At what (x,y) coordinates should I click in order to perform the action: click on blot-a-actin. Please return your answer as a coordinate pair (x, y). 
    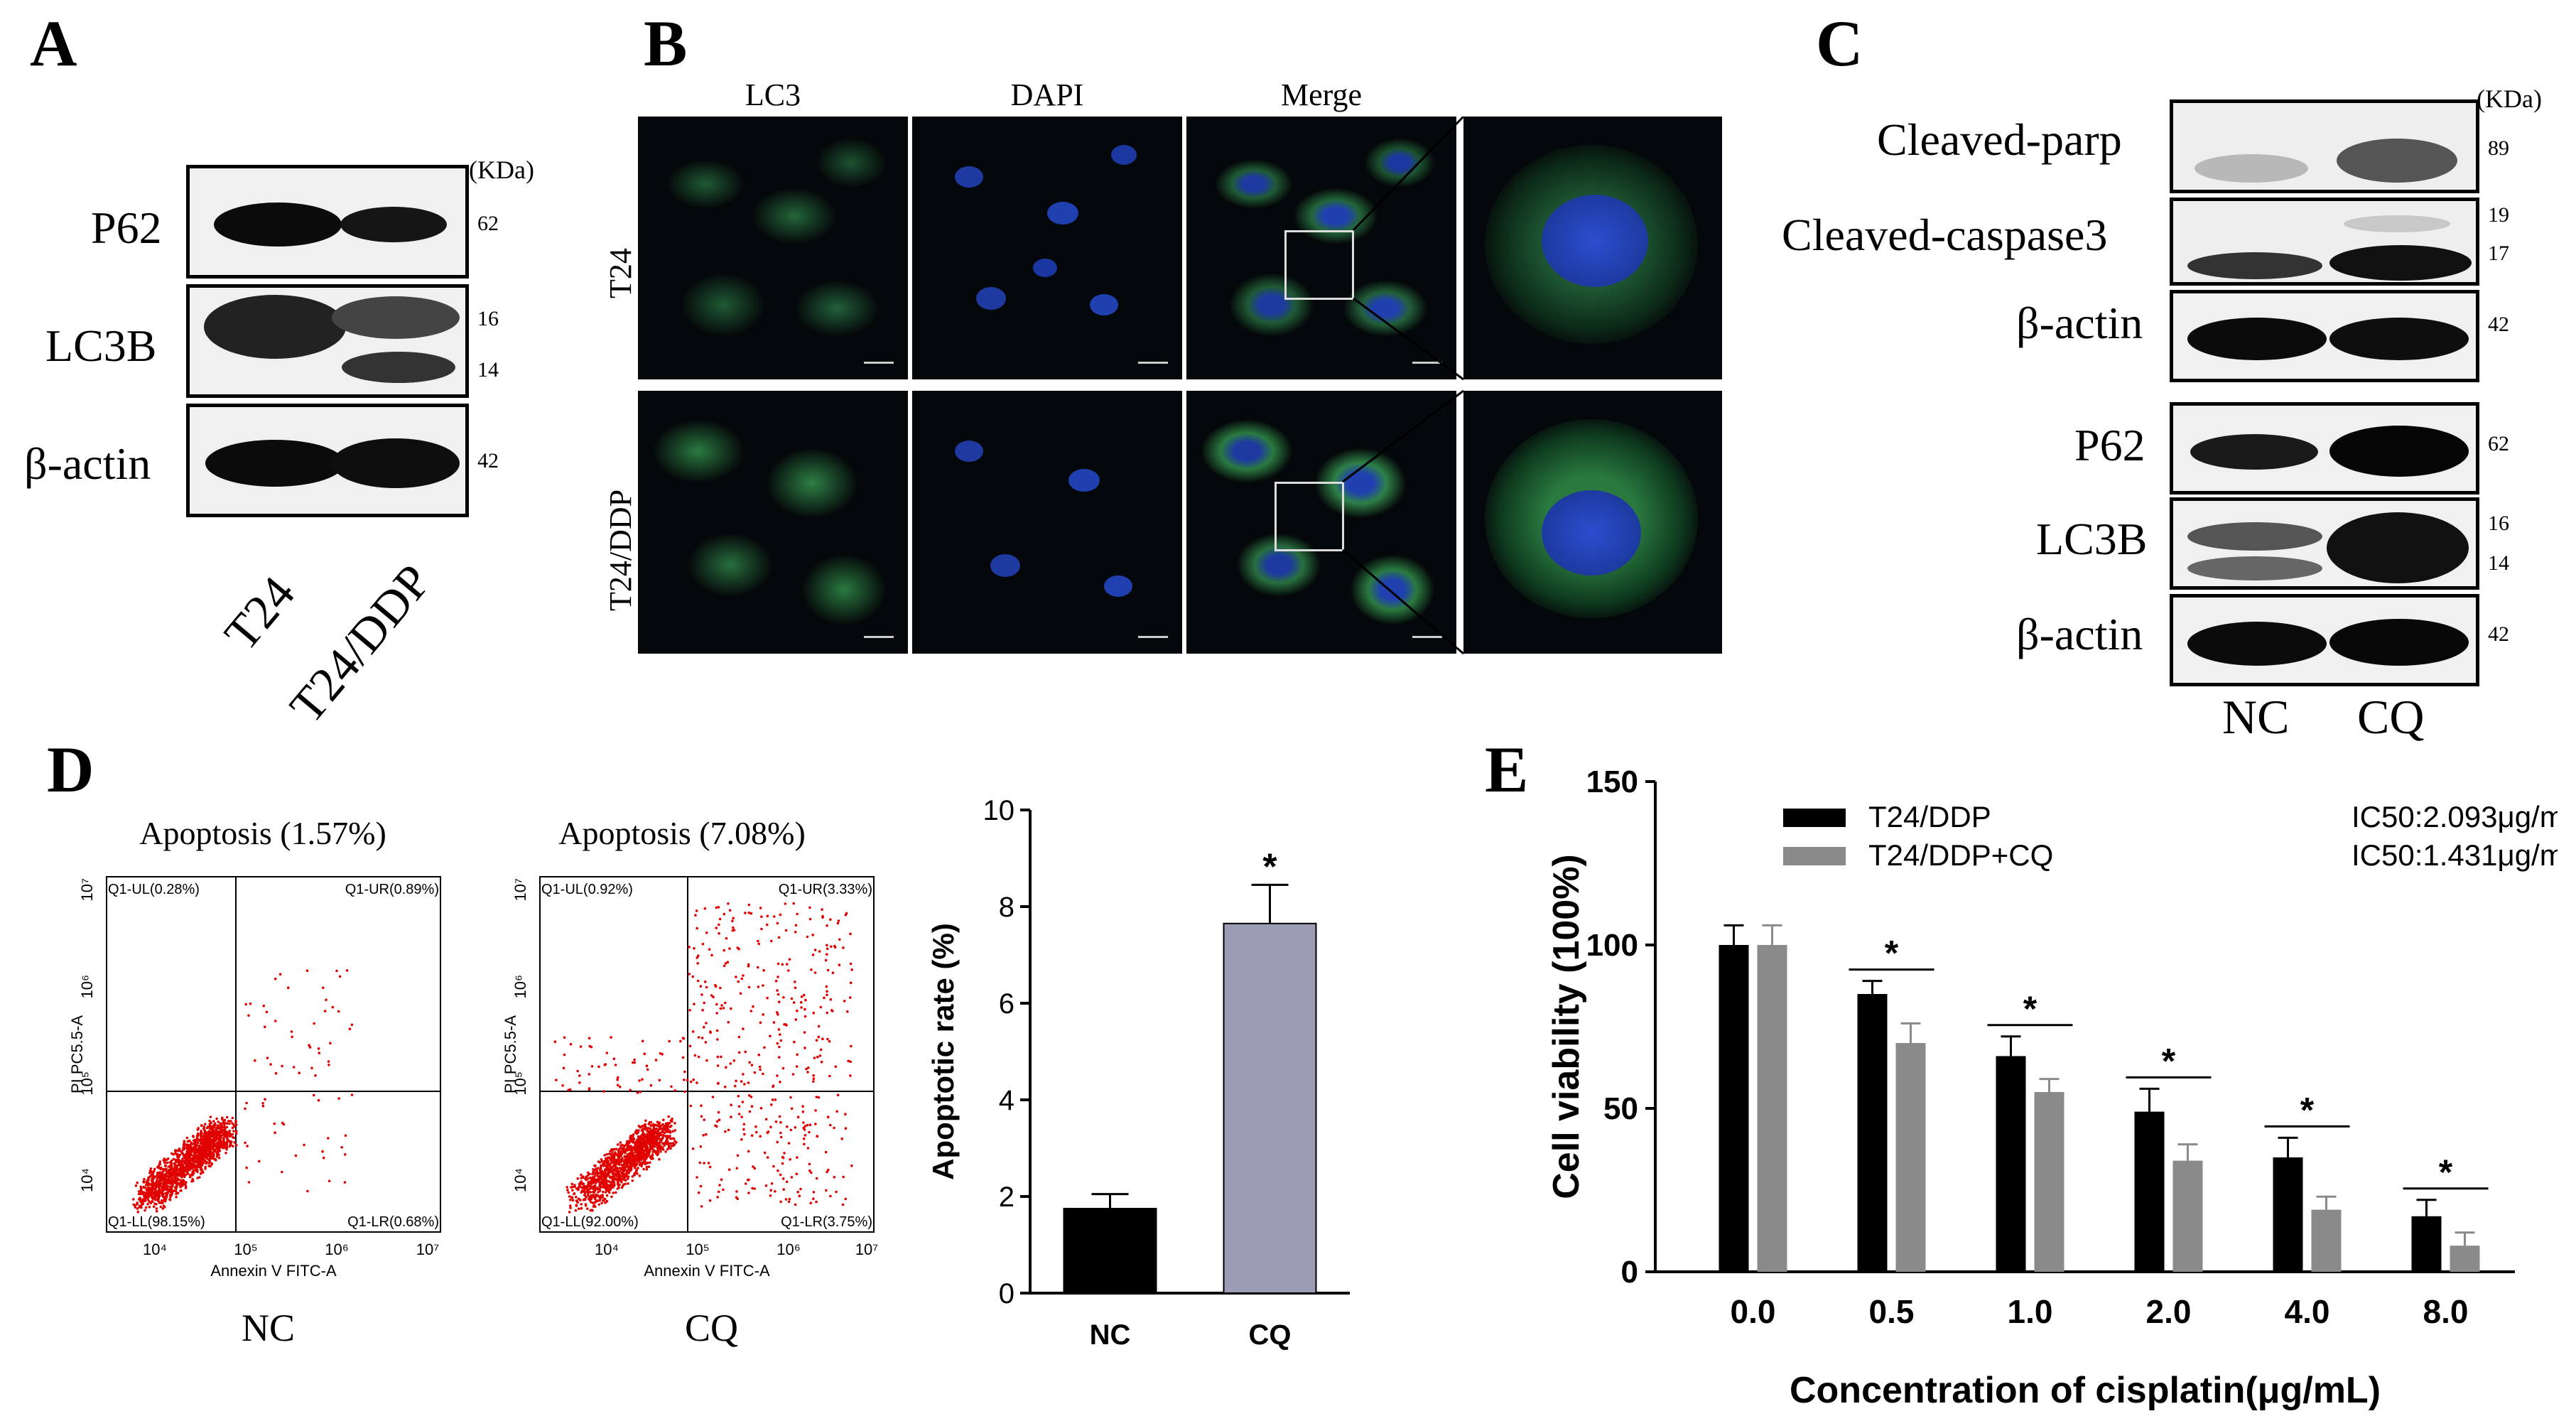
    Looking at the image, I should click on (327, 460).